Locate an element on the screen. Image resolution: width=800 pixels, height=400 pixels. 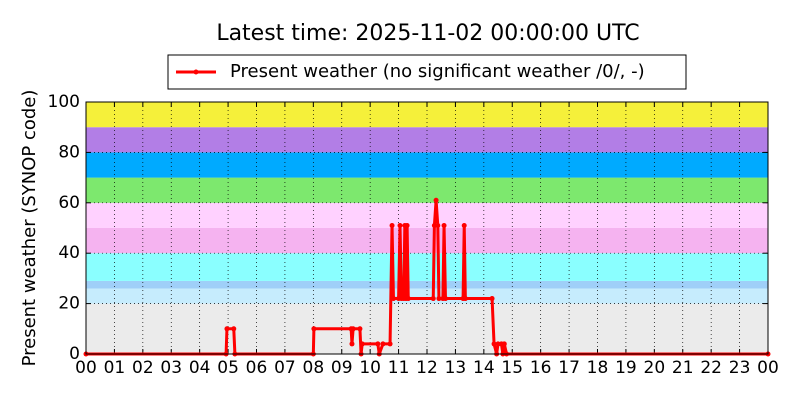
legend-box is located at coordinates (427, 72).